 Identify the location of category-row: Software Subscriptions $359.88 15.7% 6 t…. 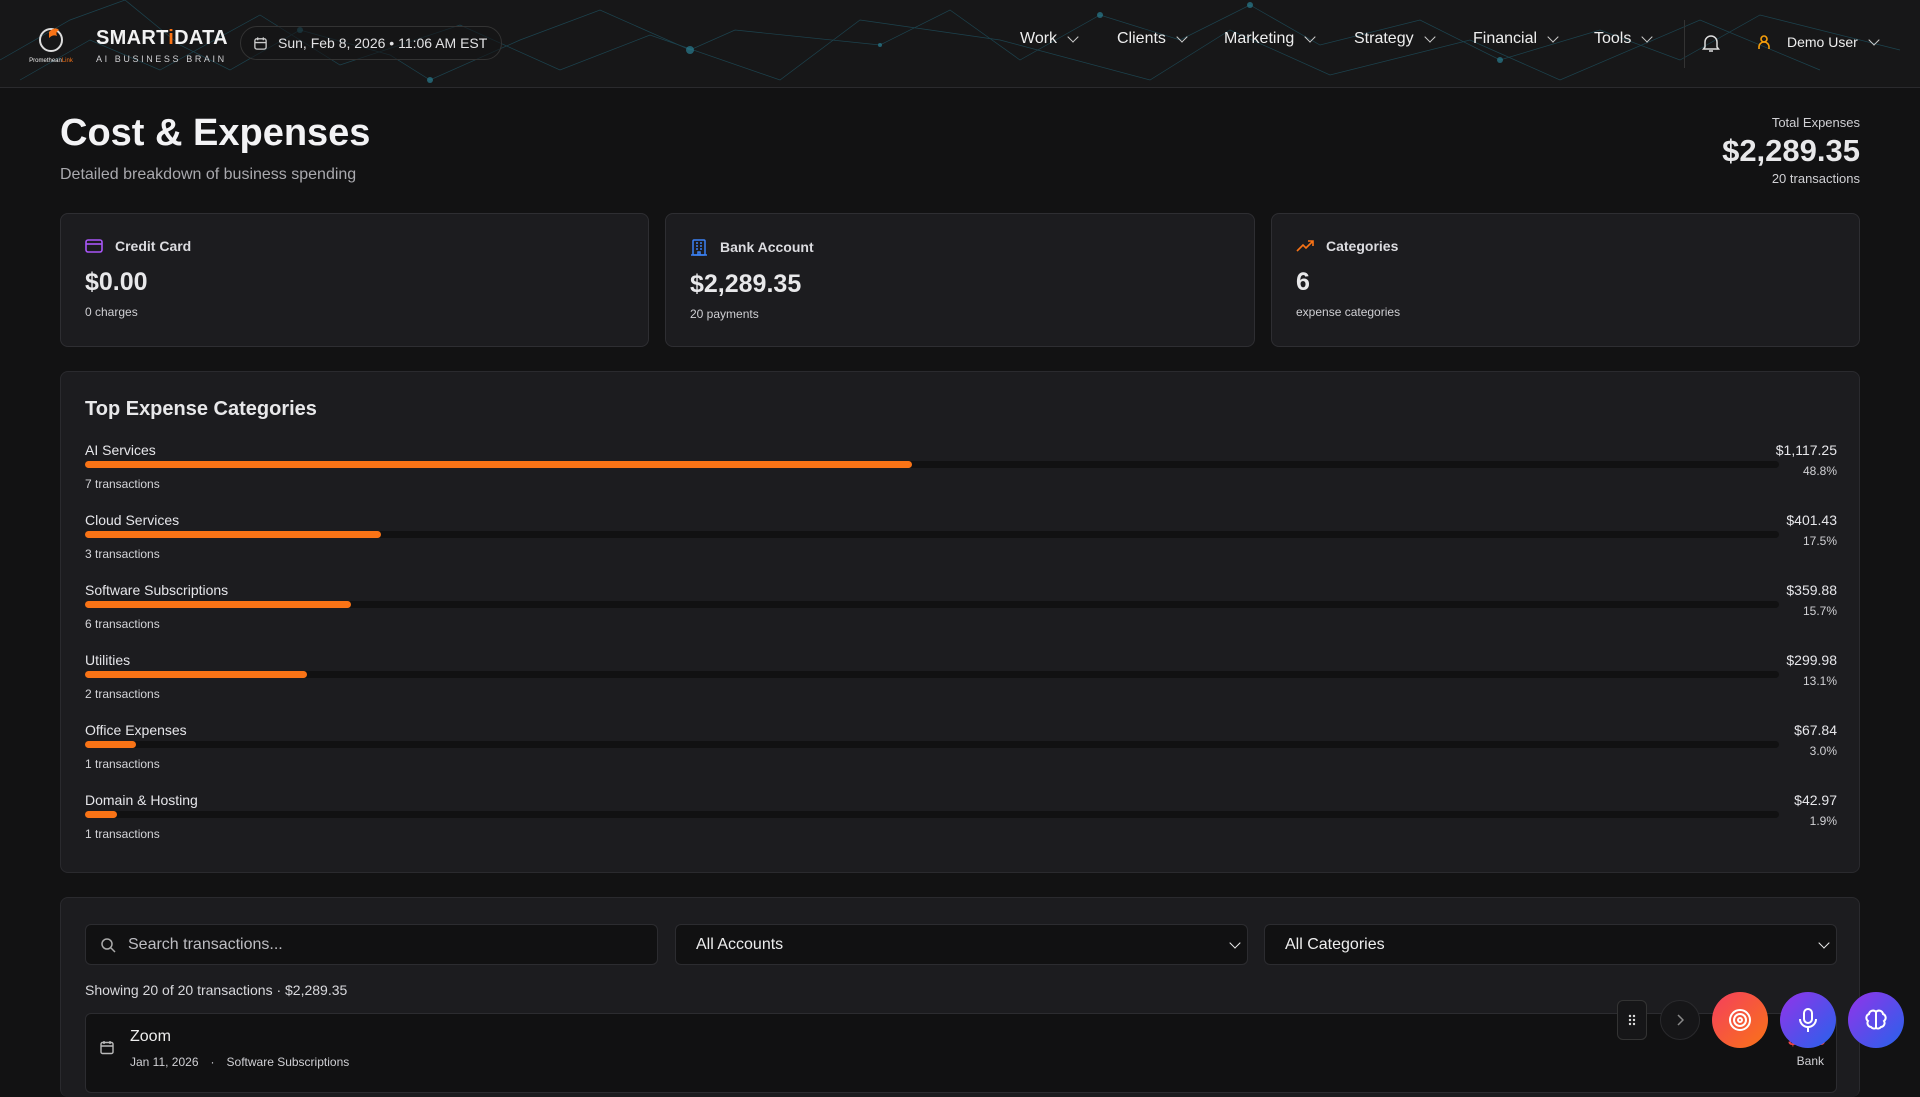
(961, 612).